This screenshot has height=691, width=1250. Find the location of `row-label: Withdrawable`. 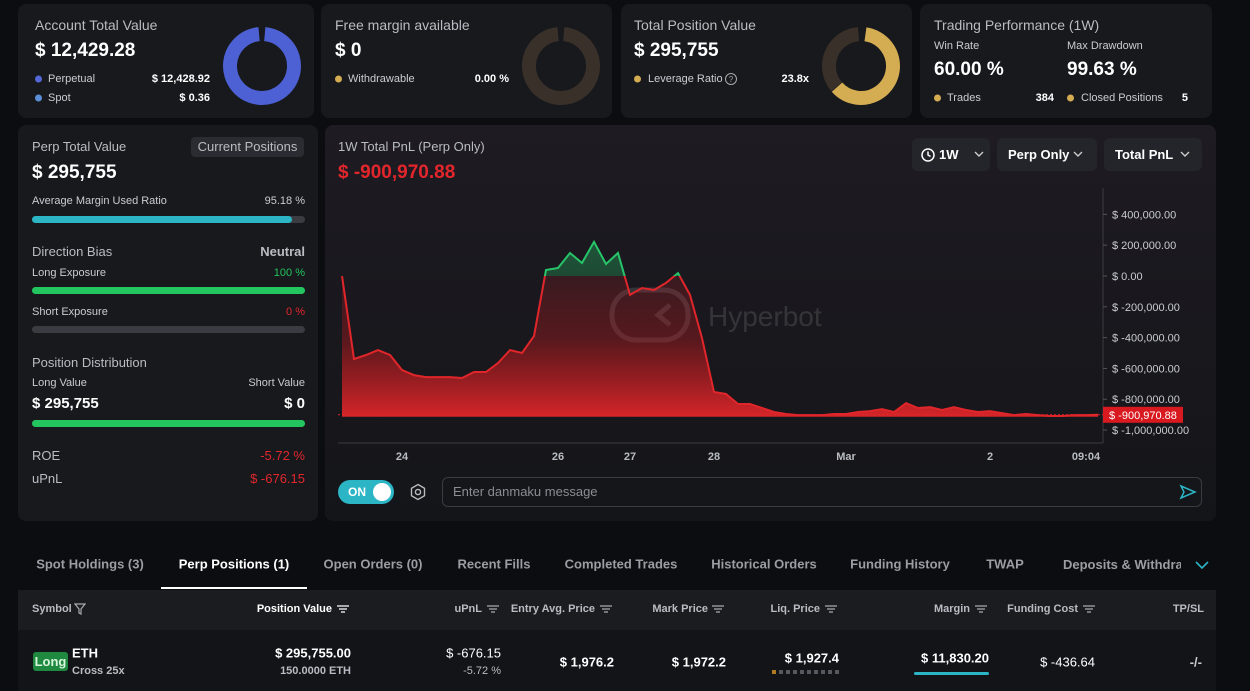

row-label: Withdrawable is located at coordinates (381, 79).